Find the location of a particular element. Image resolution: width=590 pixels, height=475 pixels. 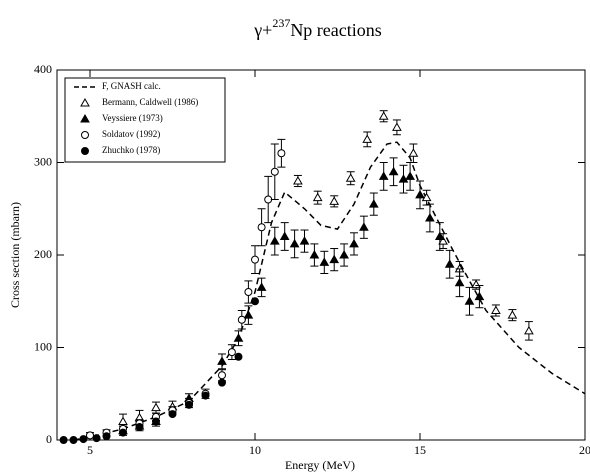

title-superscript: 237 is located at coordinates (281, 23).